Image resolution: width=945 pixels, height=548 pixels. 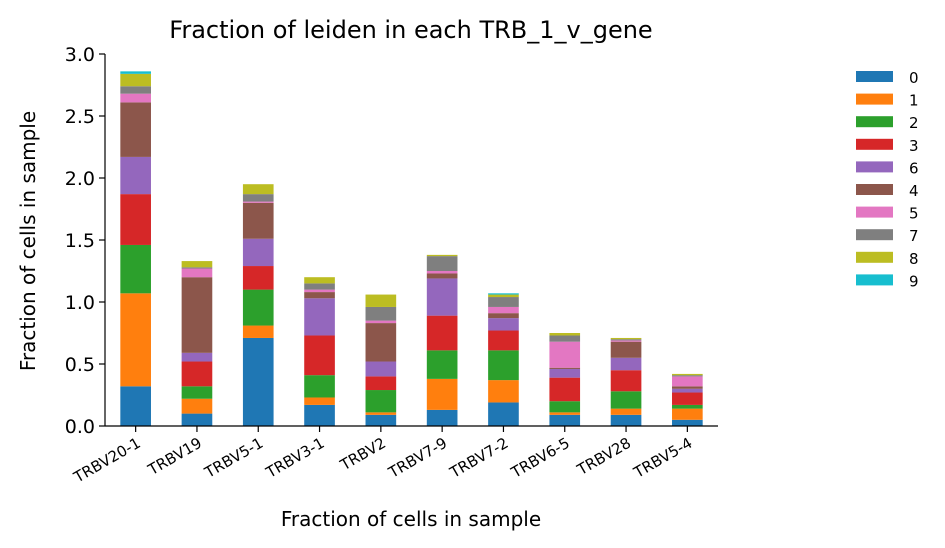 What do you see at coordinates (539, 458) in the screenshot?
I see `x-tick-label: TRBV6-5` at bounding box center [539, 458].